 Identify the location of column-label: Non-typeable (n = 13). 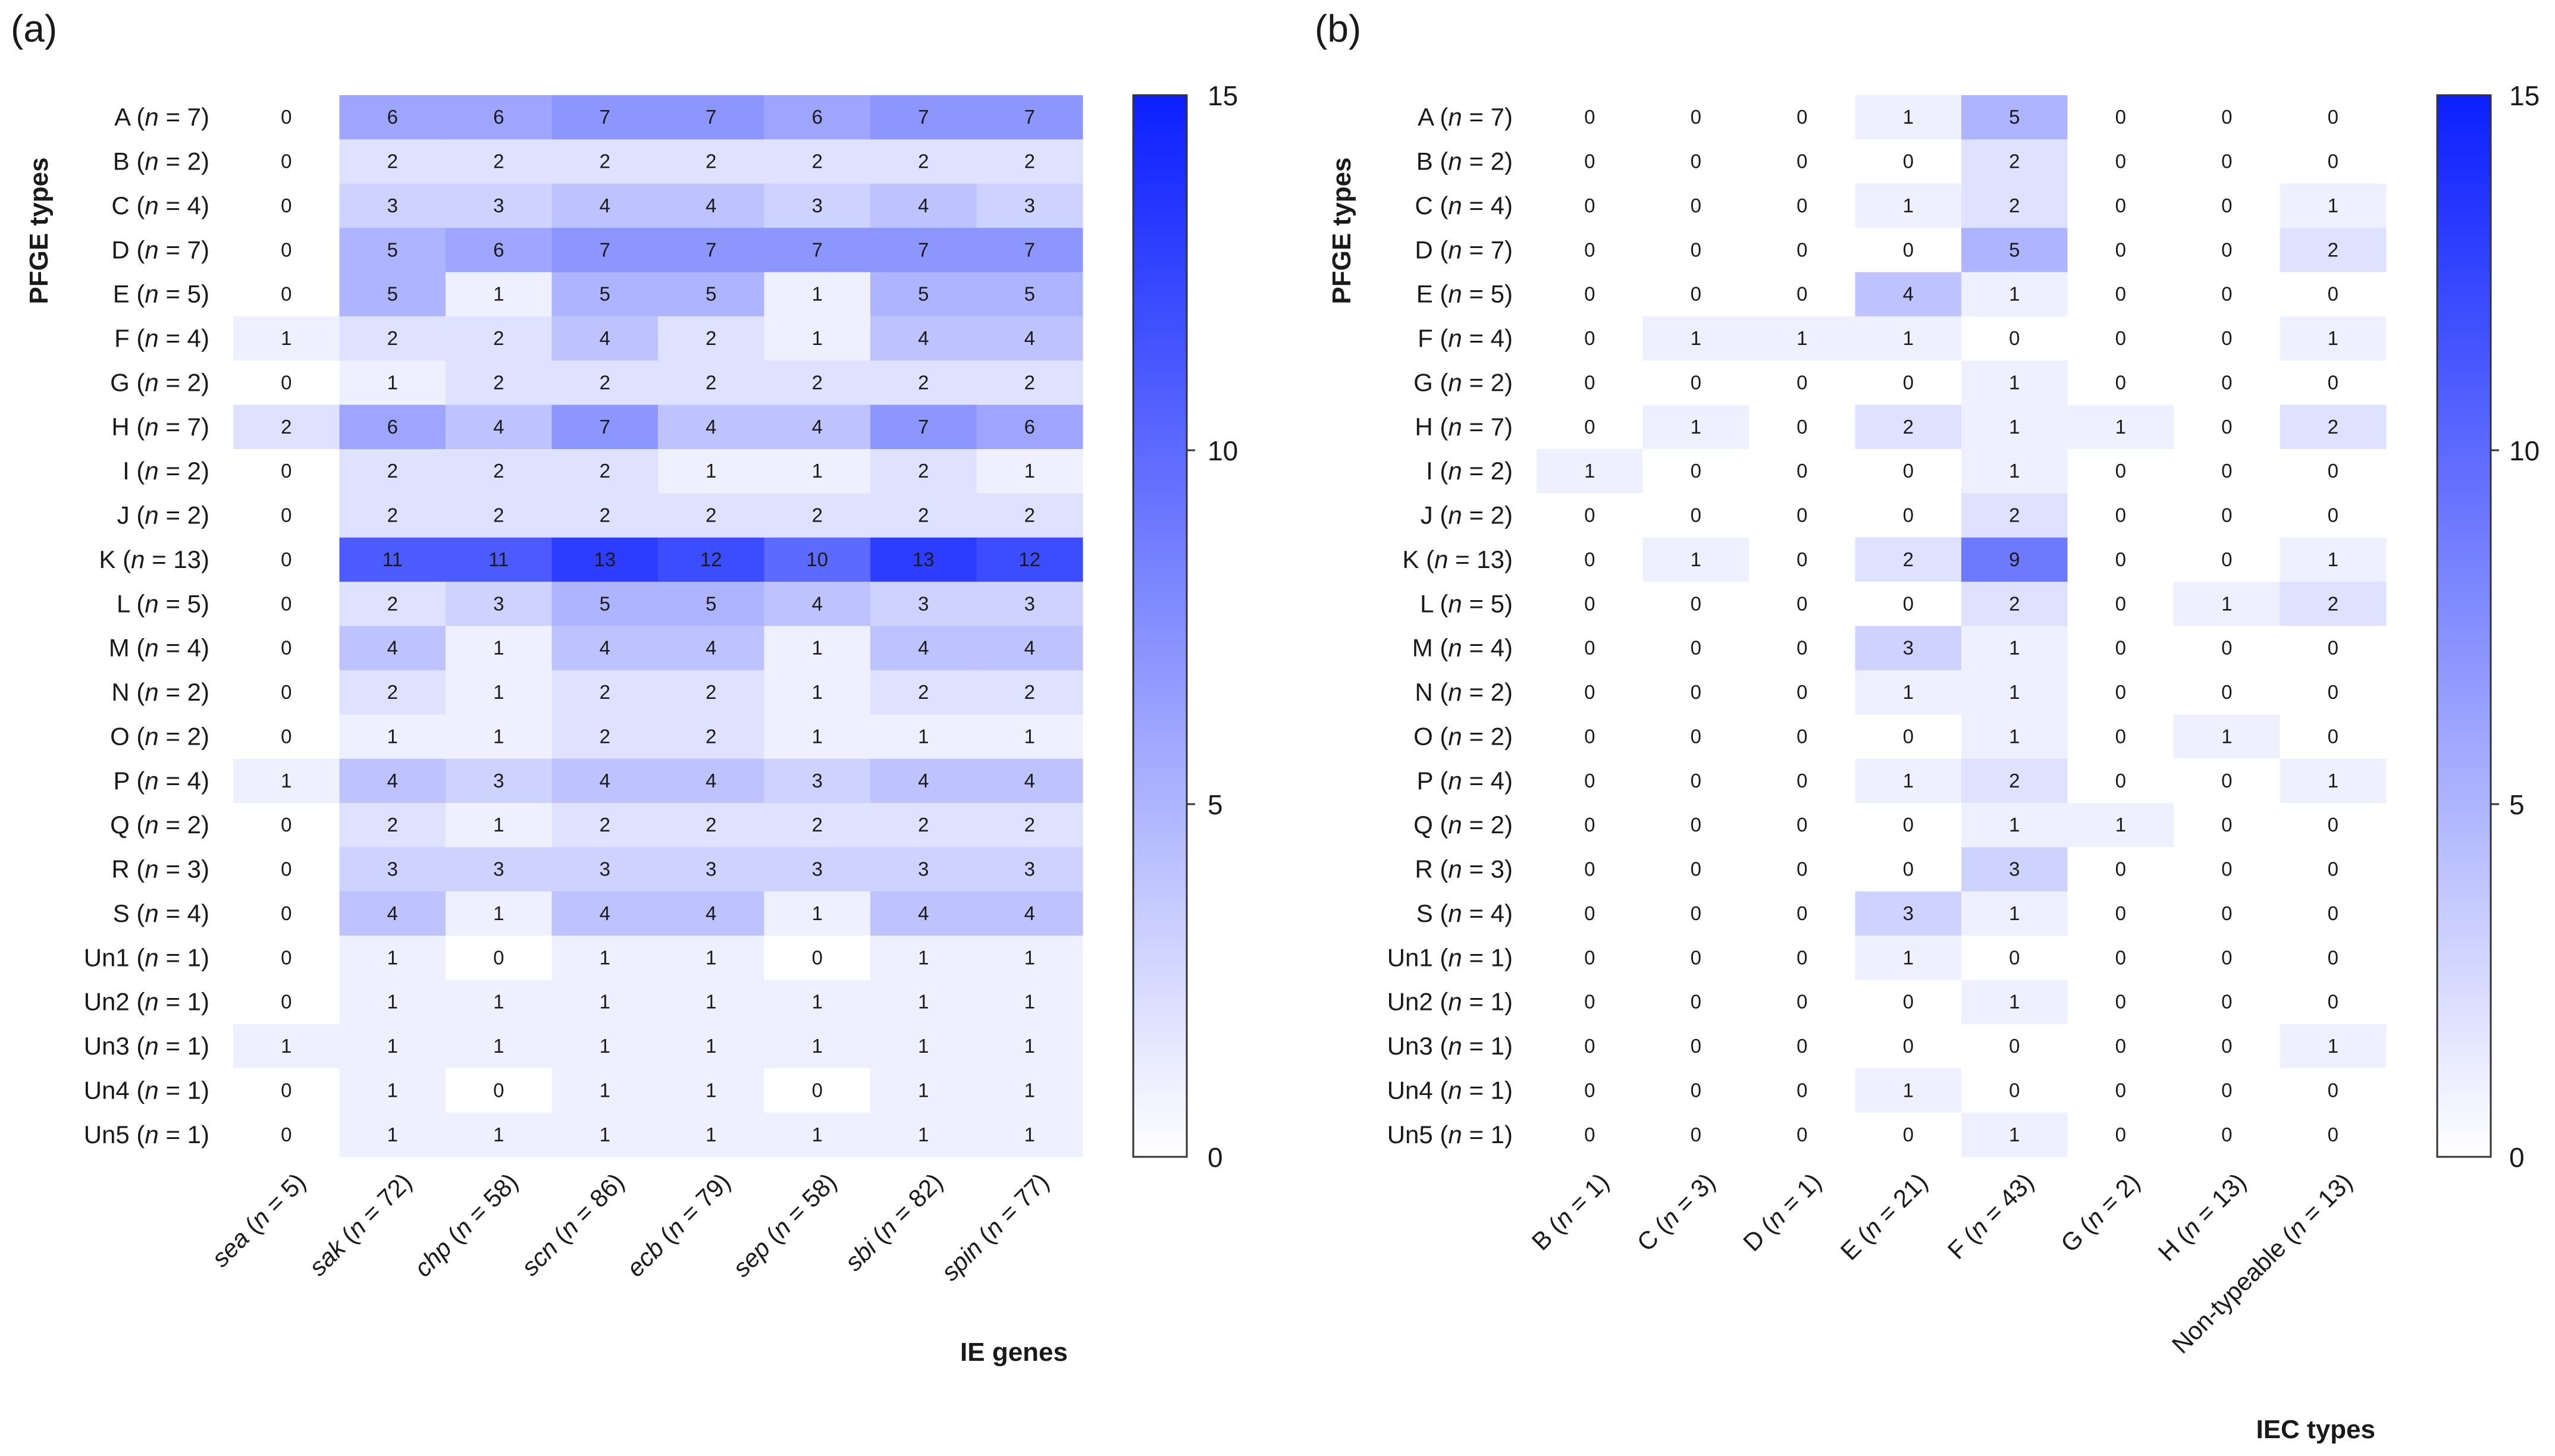
(2262, 1263).